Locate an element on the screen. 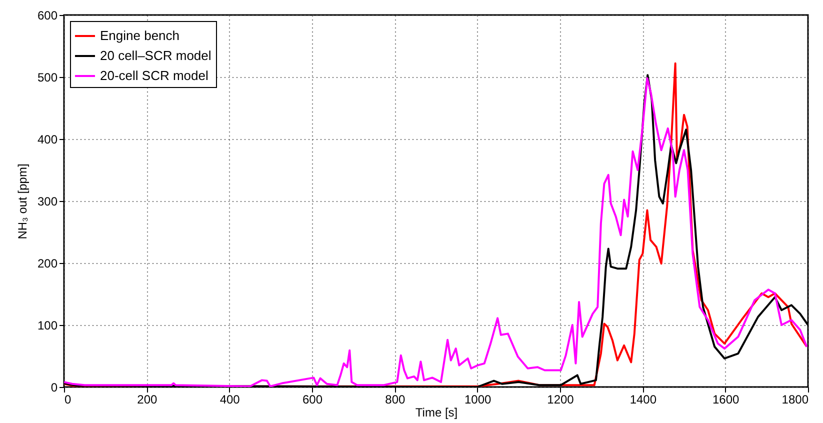 Image resolution: width=823 pixels, height=423 pixels. x-tick-label: 1000 is located at coordinates (478, 399).